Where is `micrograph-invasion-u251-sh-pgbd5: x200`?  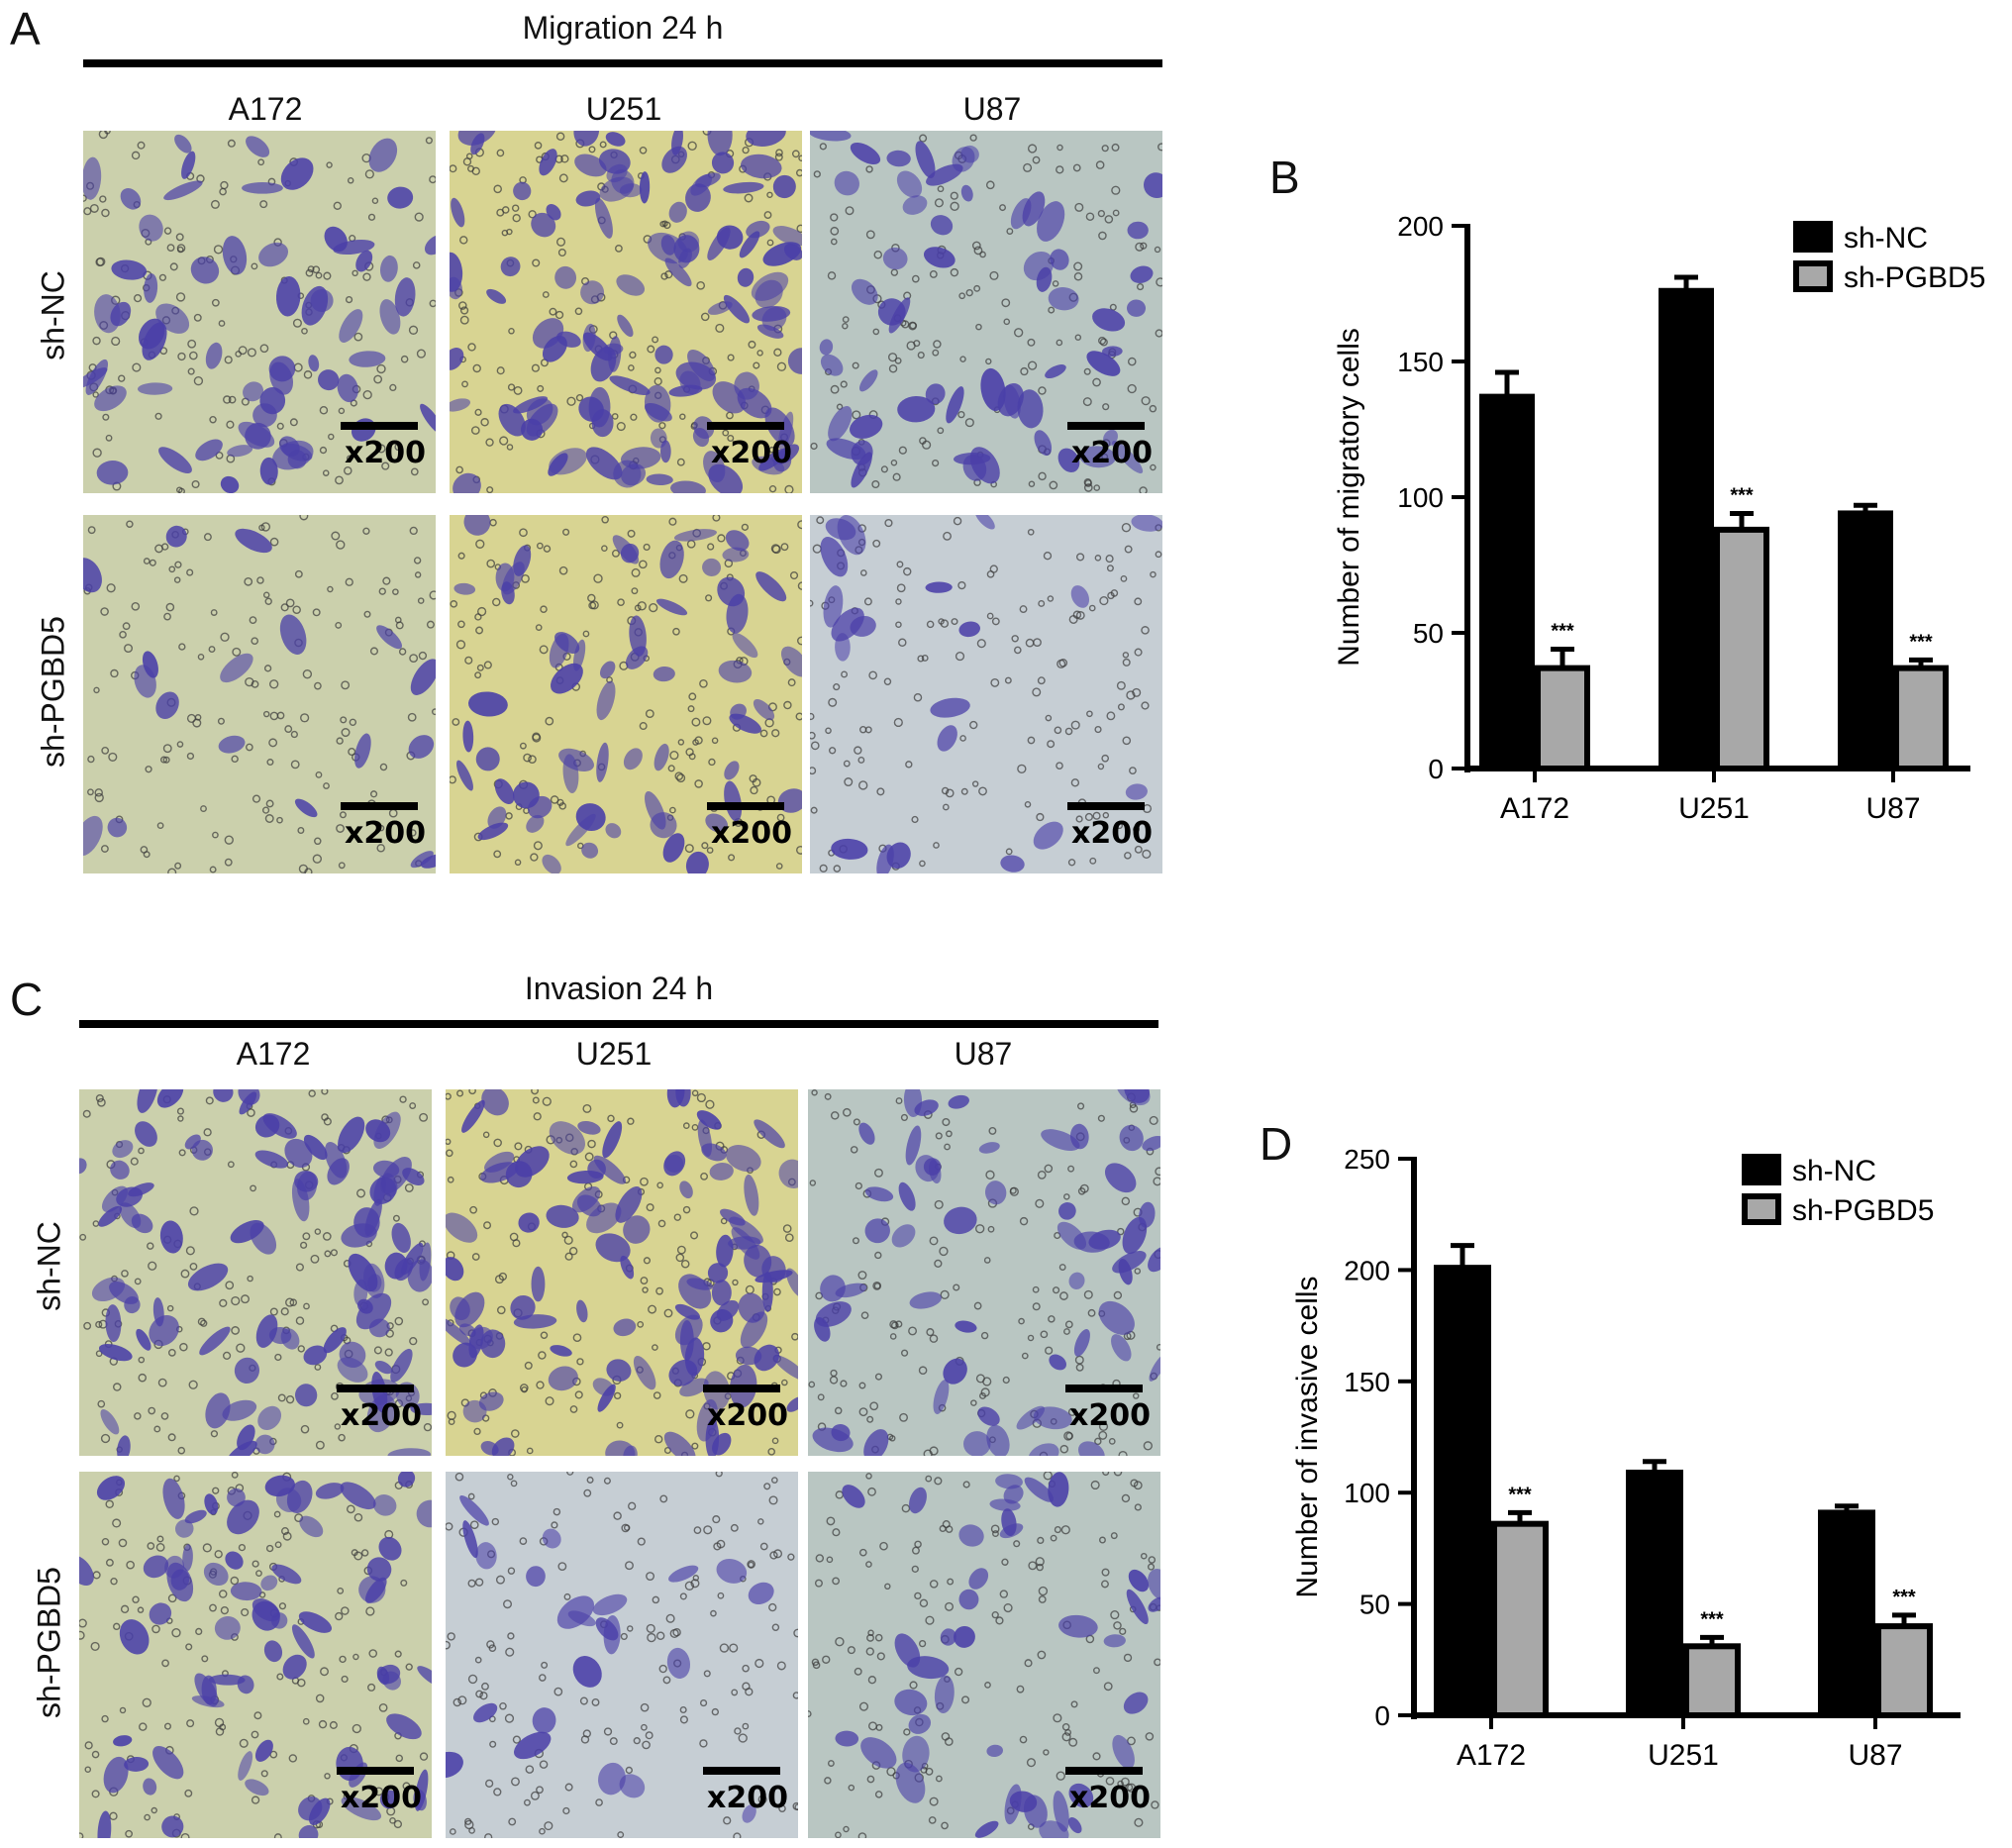
micrograph-invasion-u251-sh-pgbd5: x200 is located at coordinates (622, 1655).